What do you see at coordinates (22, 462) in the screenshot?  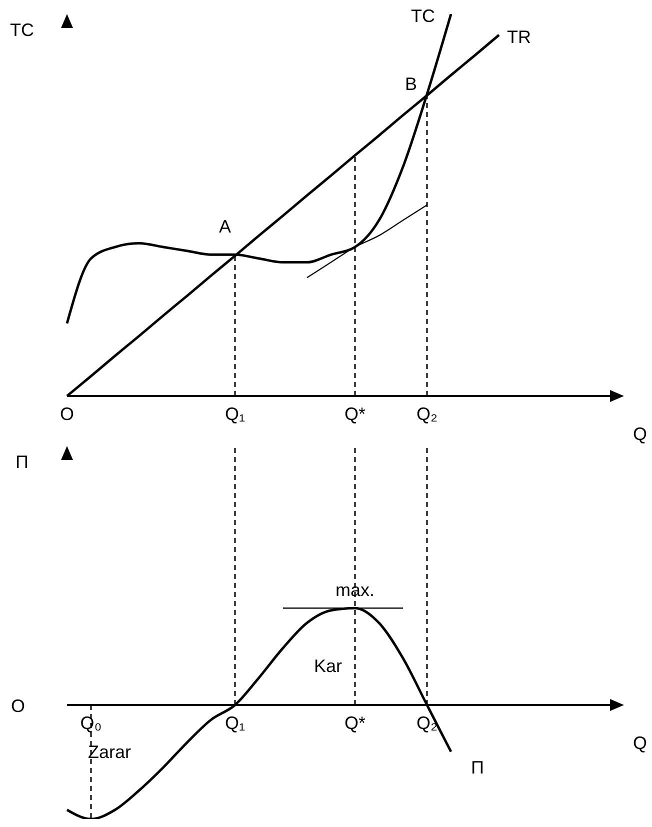 I see `y-axis-title: Π` at bounding box center [22, 462].